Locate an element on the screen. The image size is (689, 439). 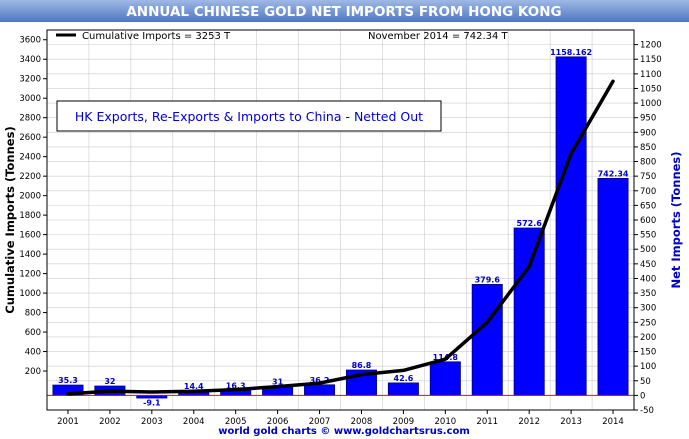
right-tick-label: 100 is located at coordinates (648, 367).